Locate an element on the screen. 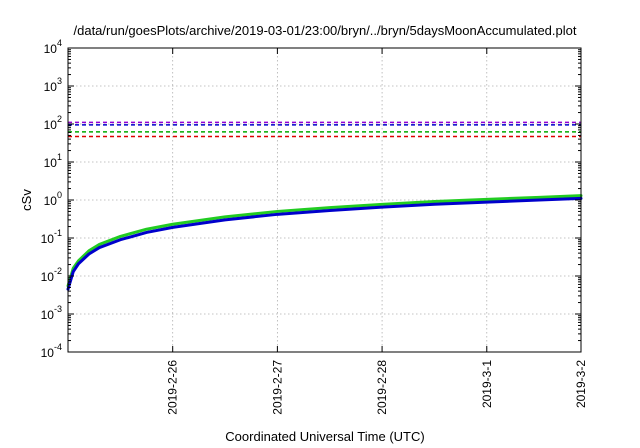 The width and height of the screenshot is (640, 448). x-tick-label: 2019-2-27 is located at coordinates (277, 387).